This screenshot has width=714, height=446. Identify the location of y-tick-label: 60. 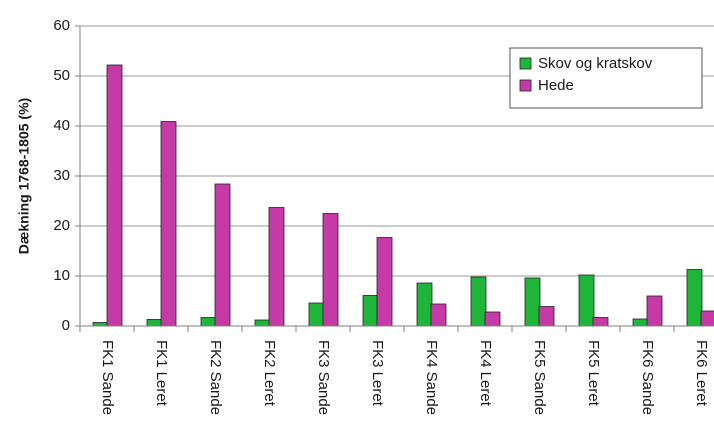
(61, 25).